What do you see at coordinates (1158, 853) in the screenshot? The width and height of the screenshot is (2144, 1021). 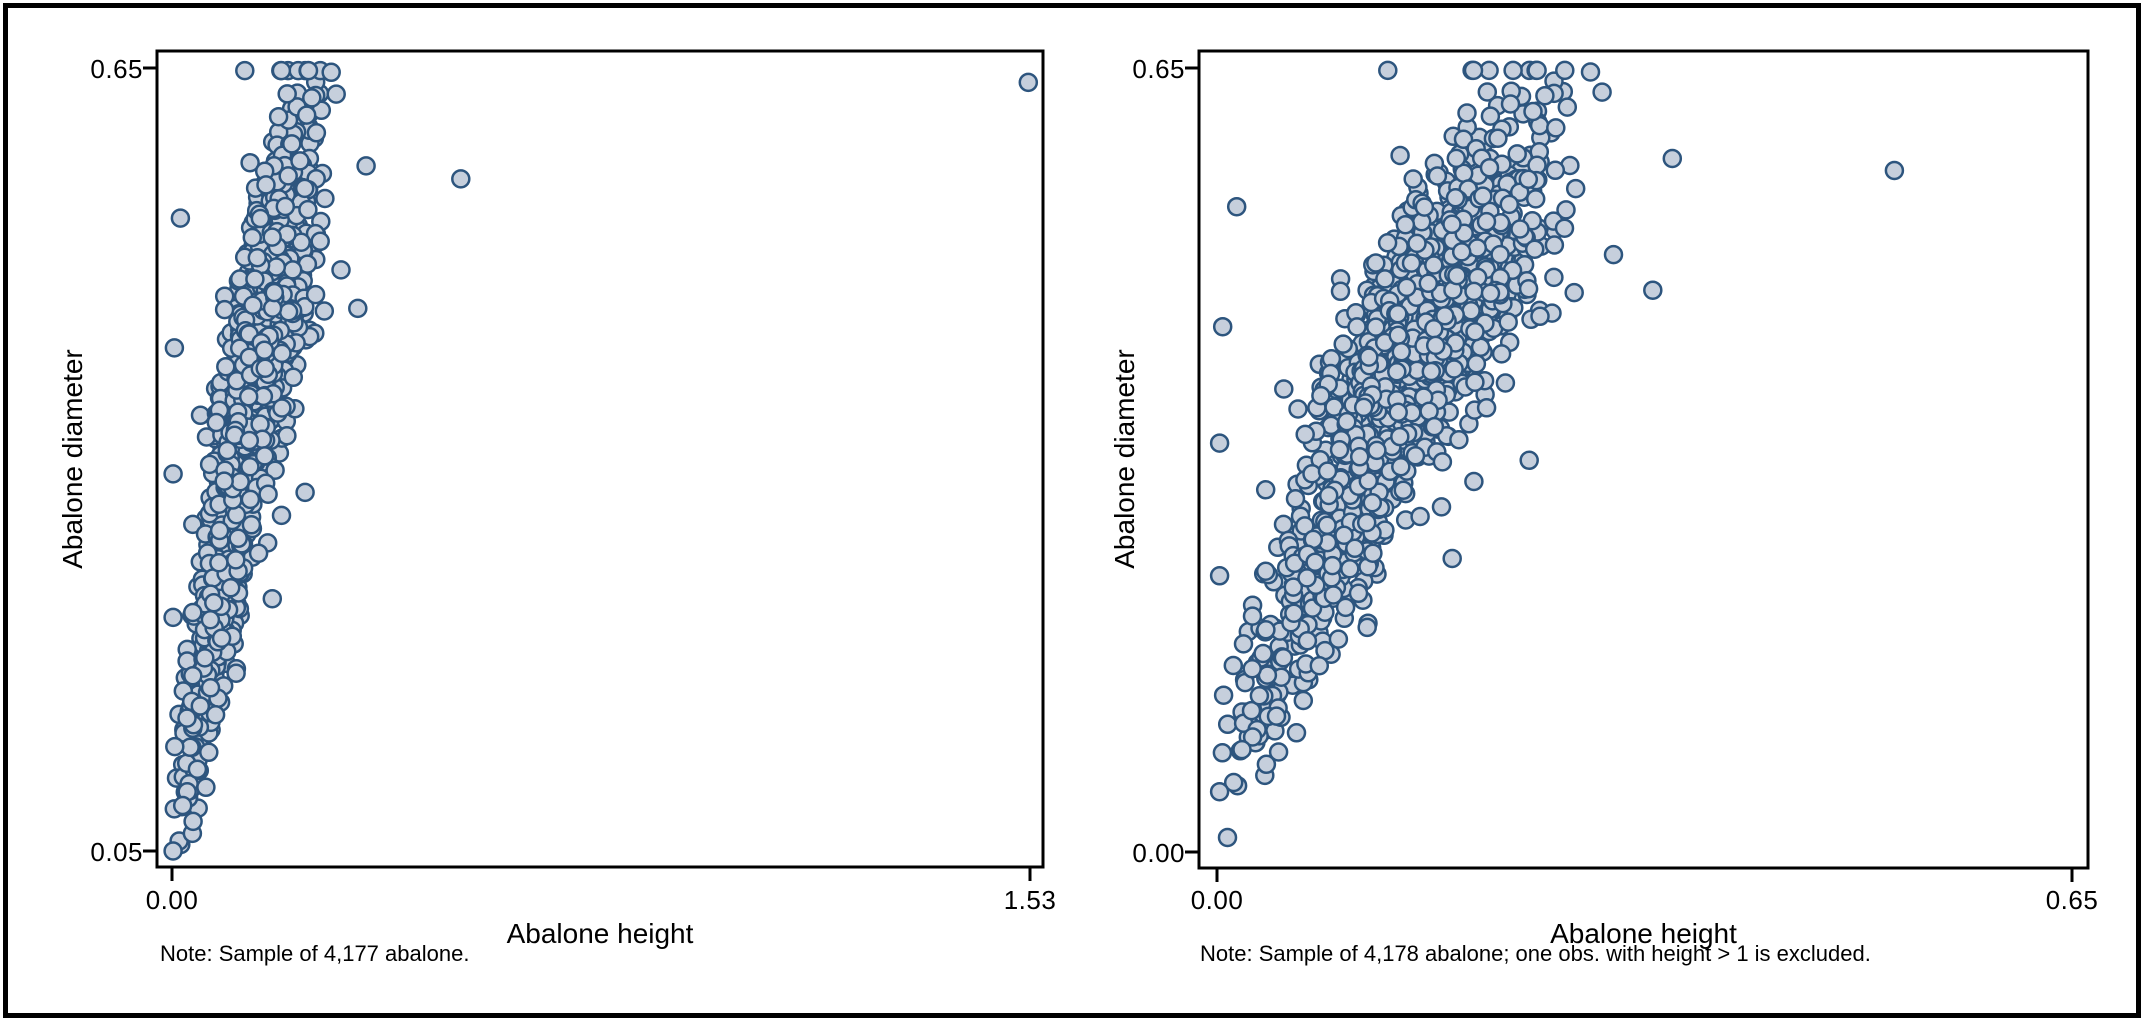 I see `y-axis-tick-label-min: 0.00` at bounding box center [1158, 853].